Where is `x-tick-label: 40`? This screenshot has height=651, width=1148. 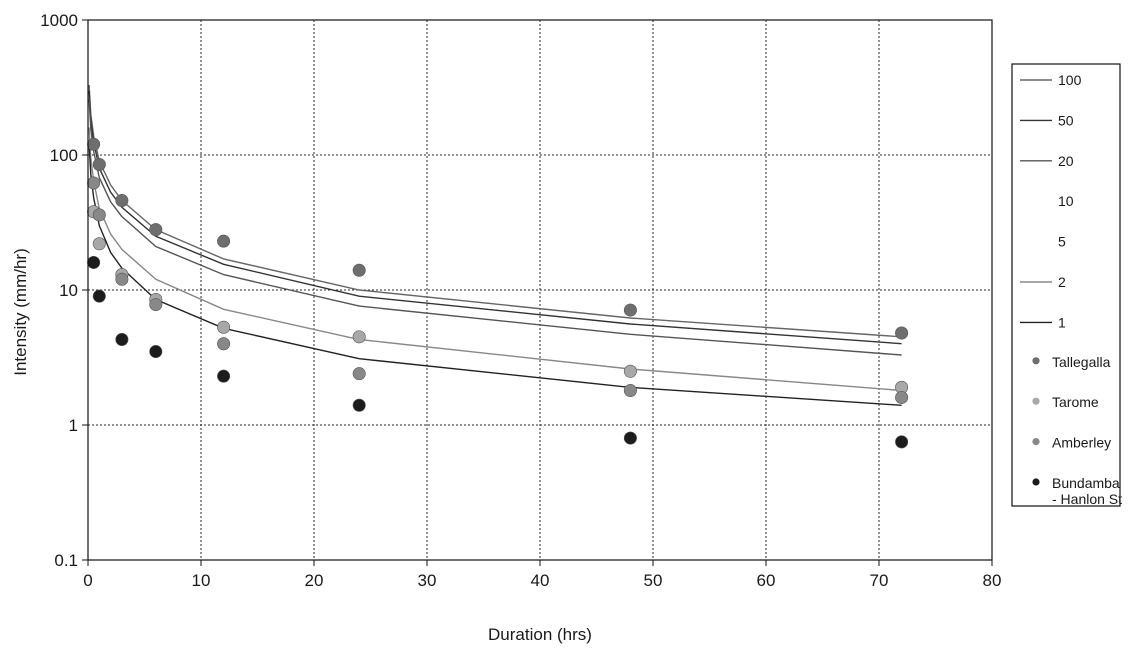 x-tick-label: 40 is located at coordinates (540, 580).